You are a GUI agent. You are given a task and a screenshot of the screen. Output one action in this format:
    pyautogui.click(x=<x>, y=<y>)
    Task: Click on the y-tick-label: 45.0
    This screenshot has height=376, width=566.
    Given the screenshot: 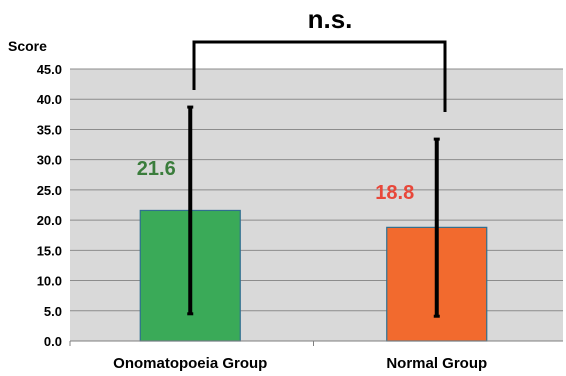 What is the action you would take?
    pyautogui.click(x=49, y=69)
    